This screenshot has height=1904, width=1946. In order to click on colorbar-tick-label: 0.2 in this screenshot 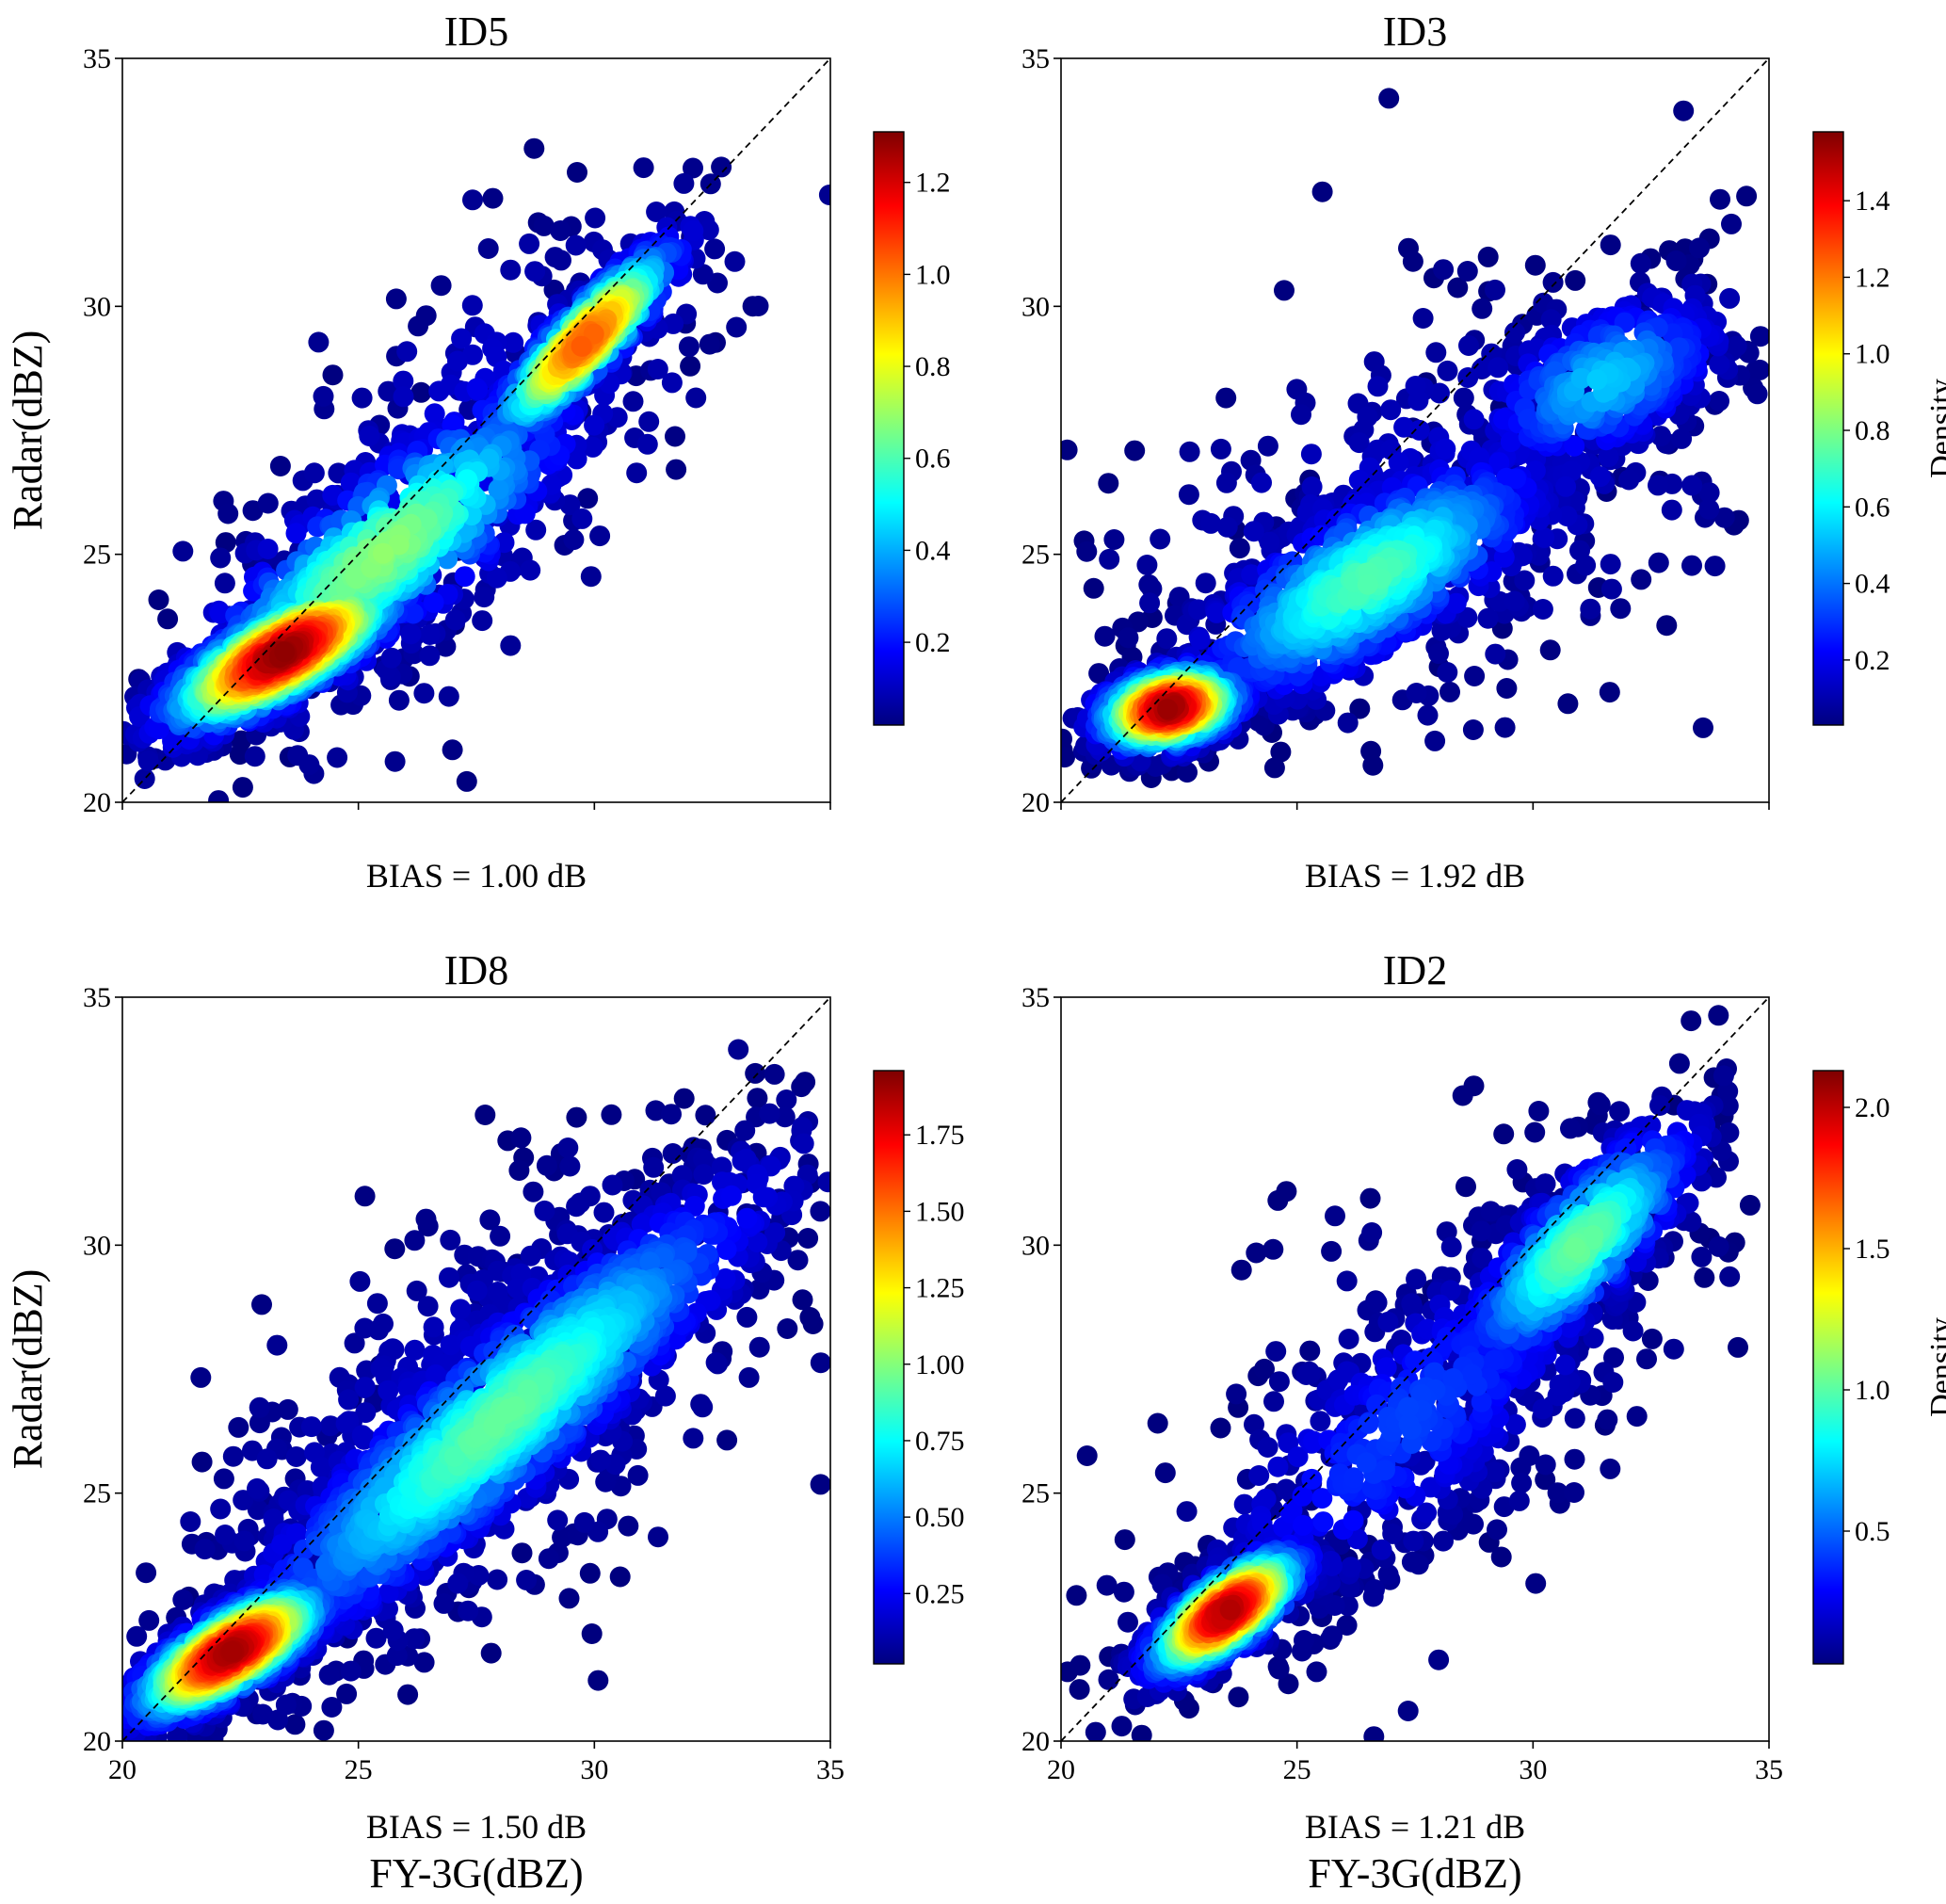, I will do `click(933, 642)`.